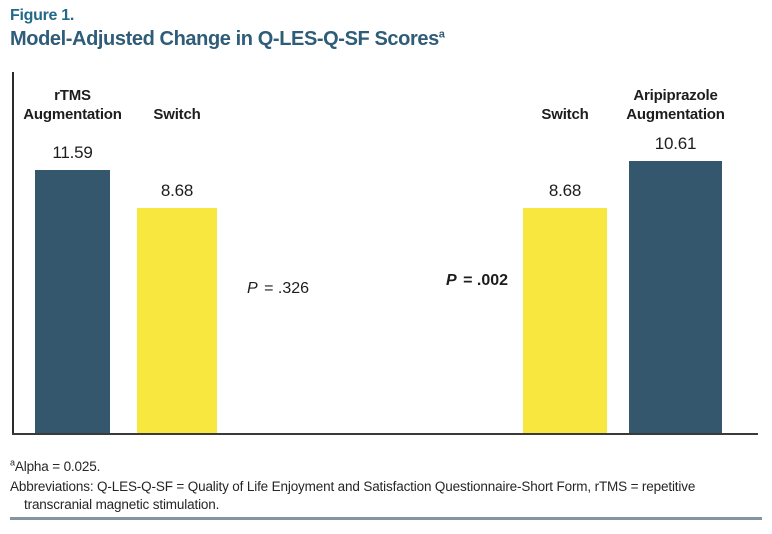  What do you see at coordinates (675, 143) in the screenshot?
I see `bar-value-label-4: 10.61` at bounding box center [675, 143].